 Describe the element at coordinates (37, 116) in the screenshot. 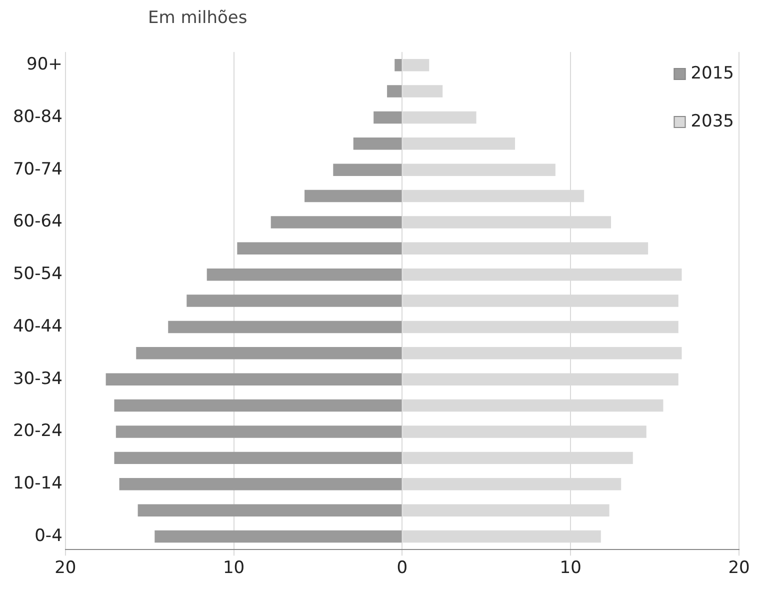

I see `y-tick-label: 80-84` at that location.